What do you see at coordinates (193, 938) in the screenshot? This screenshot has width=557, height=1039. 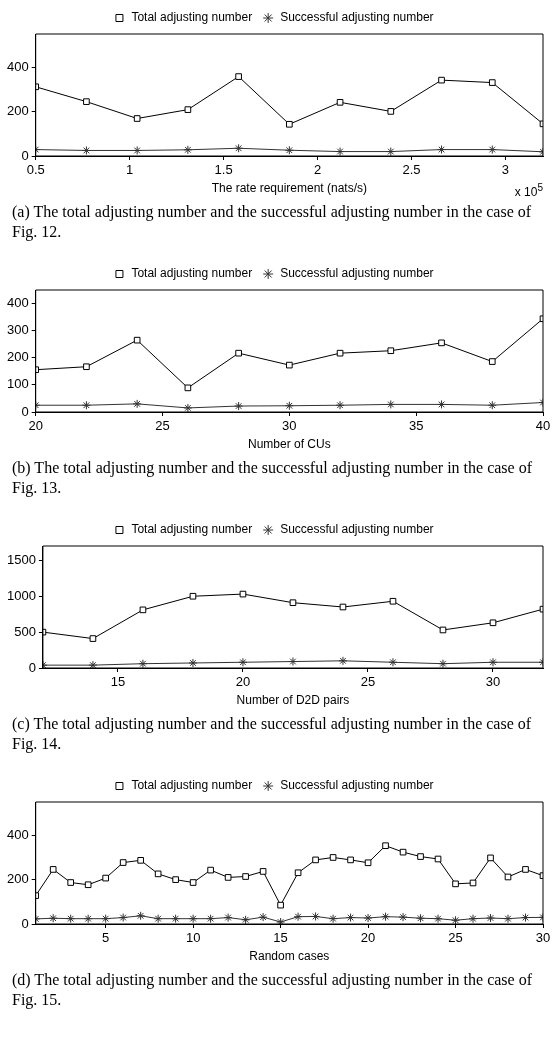 I see `x-tick-label: 10` at bounding box center [193, 938].